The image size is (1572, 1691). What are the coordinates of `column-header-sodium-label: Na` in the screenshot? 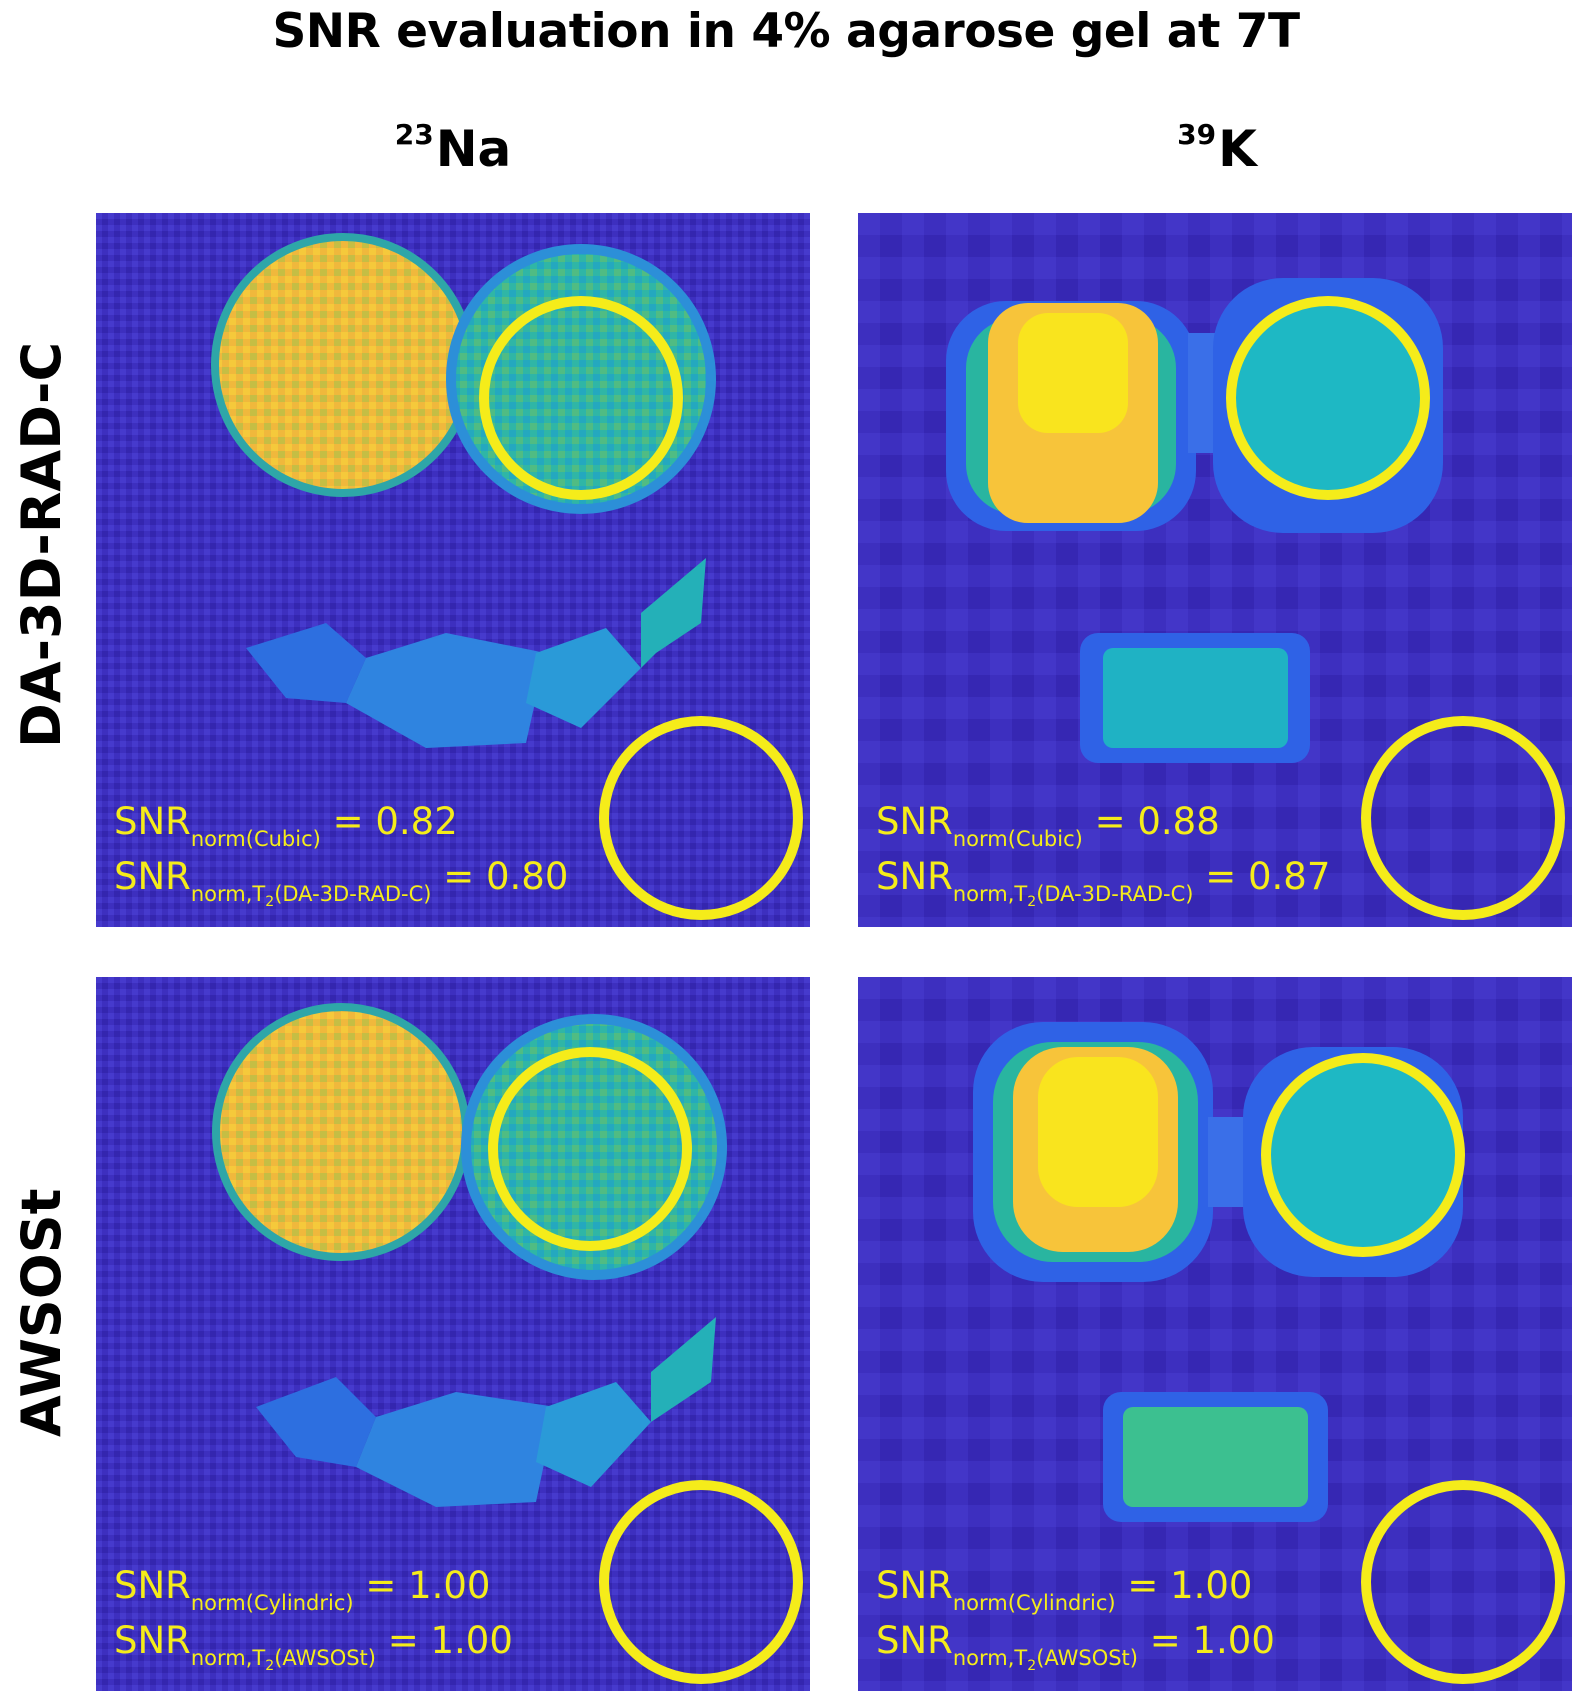 It's located at (473, 149).